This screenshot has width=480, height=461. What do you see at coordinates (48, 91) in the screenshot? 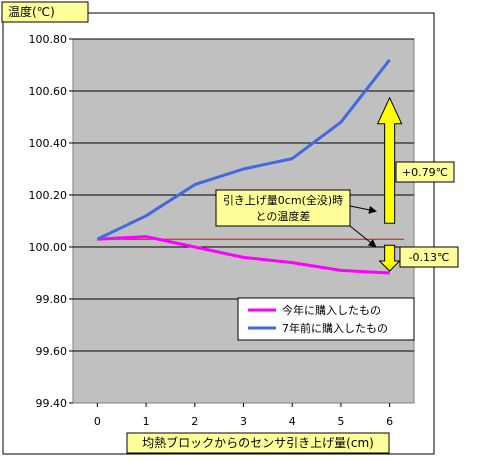
I see `y-tick-label: 100.60` at bounding box center [48, 91].